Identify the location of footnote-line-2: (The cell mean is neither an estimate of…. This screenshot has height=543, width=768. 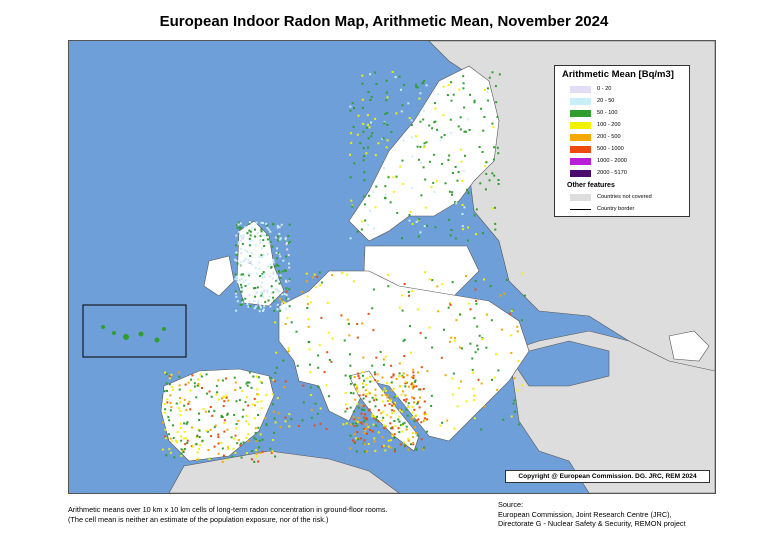
(198, 519).